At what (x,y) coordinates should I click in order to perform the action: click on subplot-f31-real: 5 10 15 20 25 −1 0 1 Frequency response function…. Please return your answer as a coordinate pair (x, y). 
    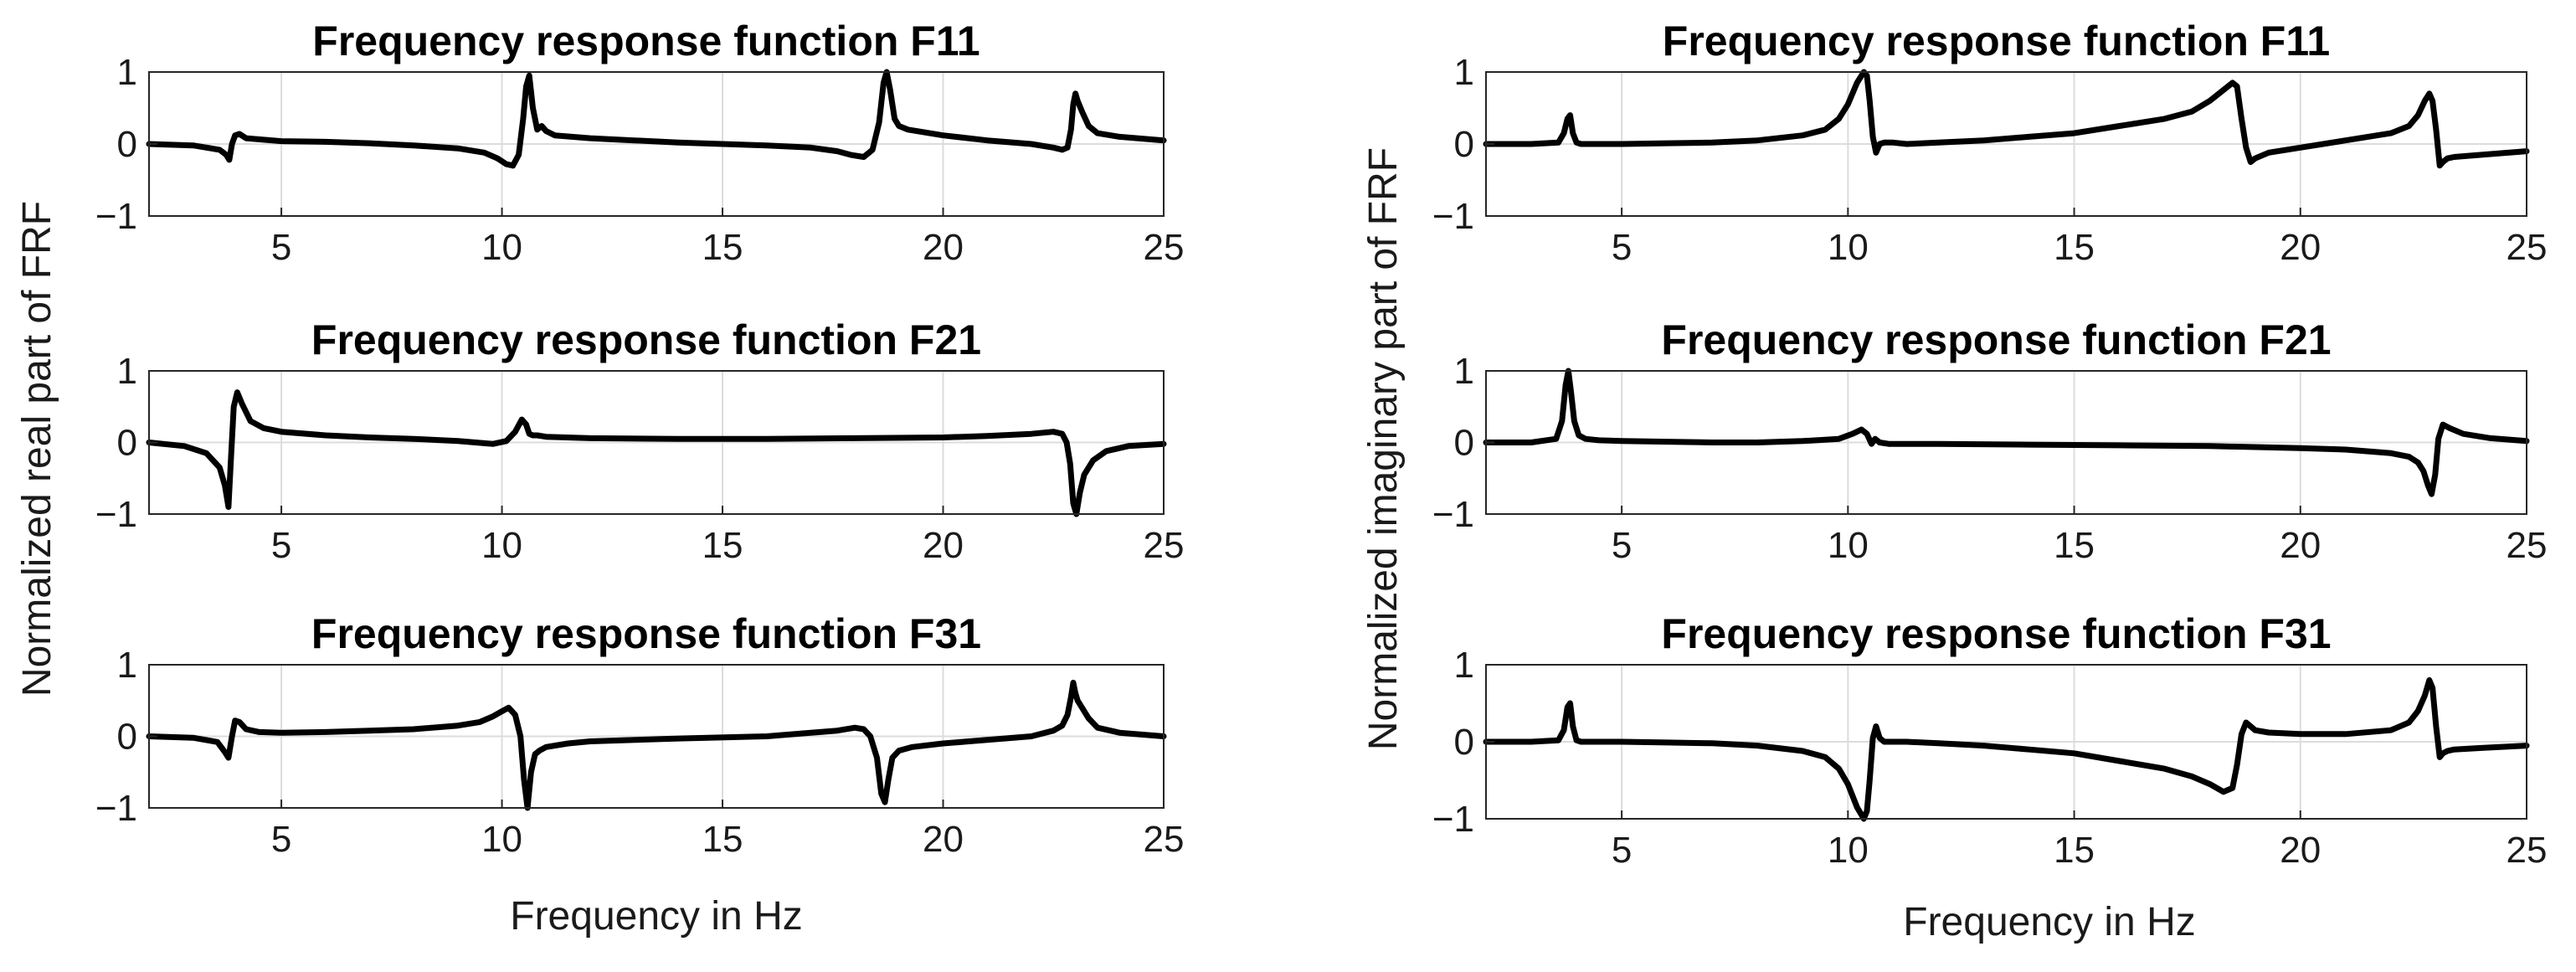
    Looking at the image, I should click on (640, 735).